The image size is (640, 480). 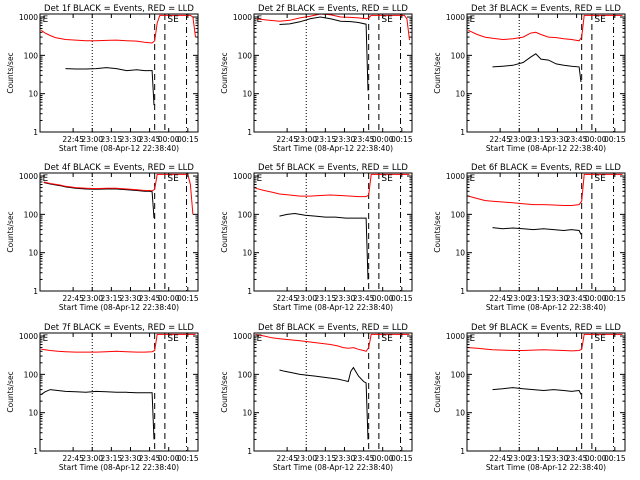 What do you see at coordinates (333, 168) in the screenshot?
I see `chart-title: Det 5f BLACK = Events, RED = LLD` at bounding box center [333, 168].